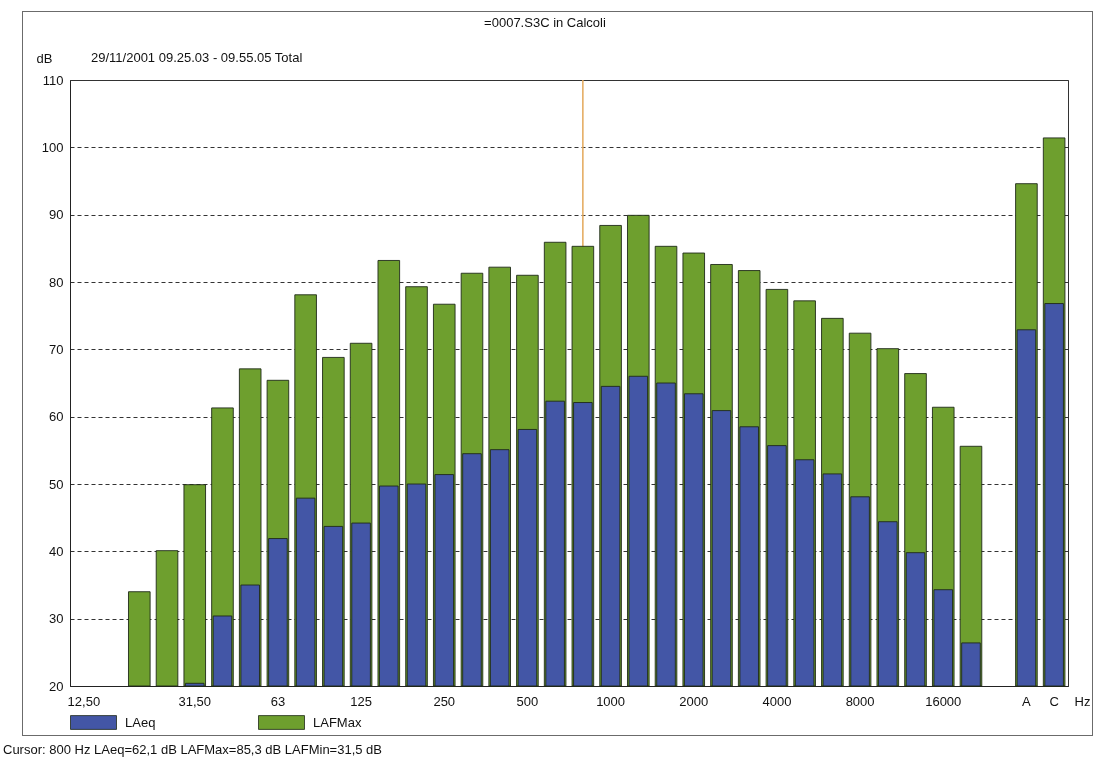 The width and height of the screenshot is (1097, 760). I want to click on x-tick-label: 4000, so click(777, 701).